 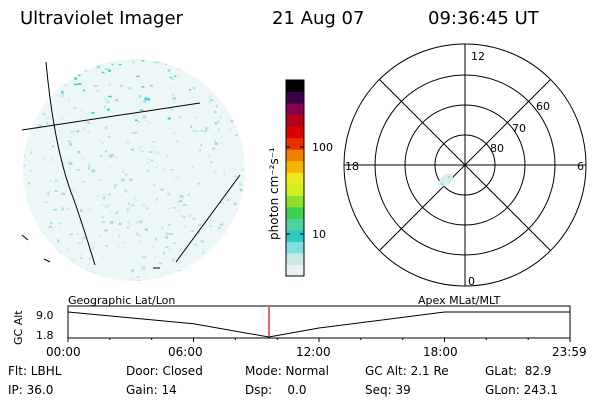 I want to click on mlt-label-0: 0, so click(x=471, y=281).